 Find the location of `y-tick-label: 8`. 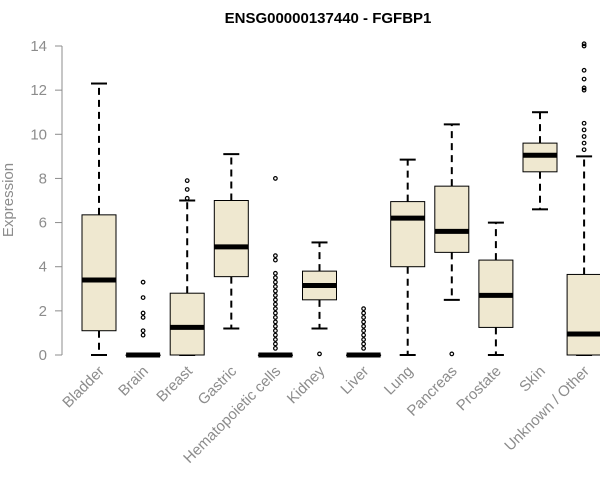

y-tick-label: 8 is located at coordinates (43, 178).